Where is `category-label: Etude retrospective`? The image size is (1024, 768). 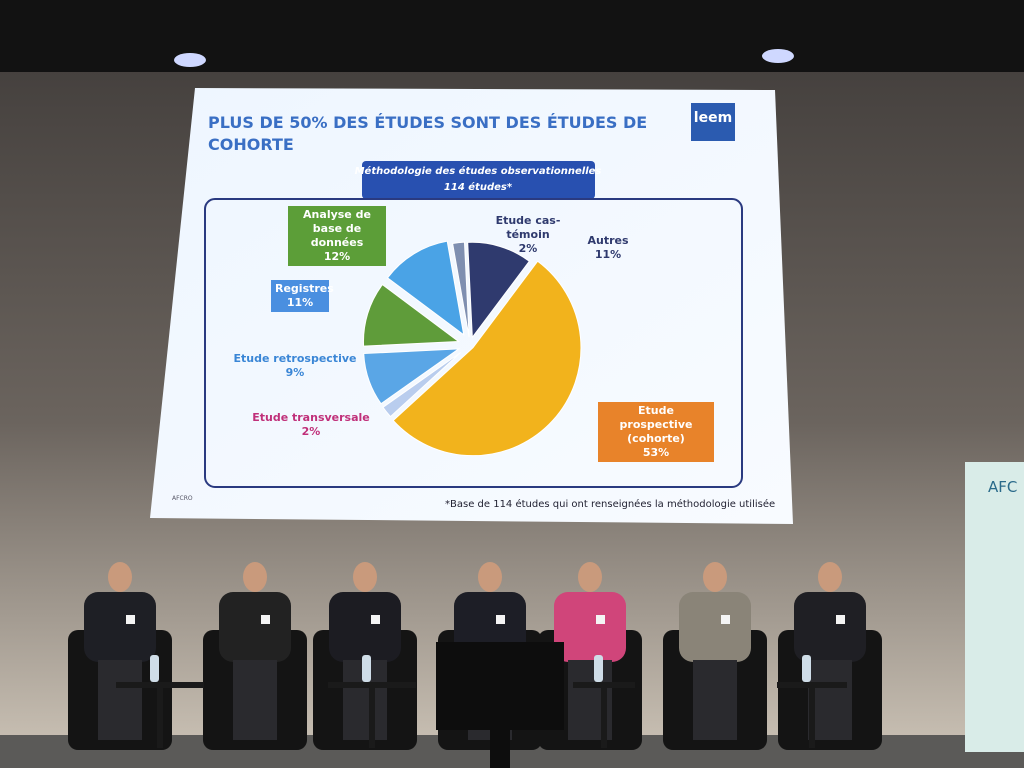 category-label: Etude retrospective is located at coordinates (295, 358).